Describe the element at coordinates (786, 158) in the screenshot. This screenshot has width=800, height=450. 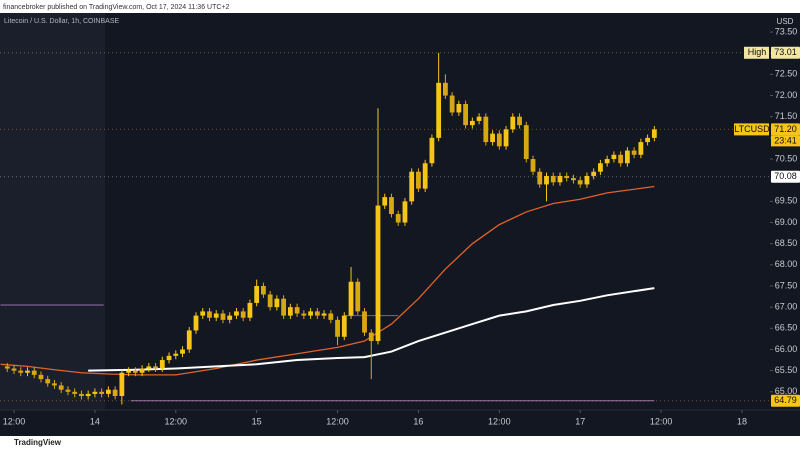
I see `y-tick-label: 70.50` at that location.